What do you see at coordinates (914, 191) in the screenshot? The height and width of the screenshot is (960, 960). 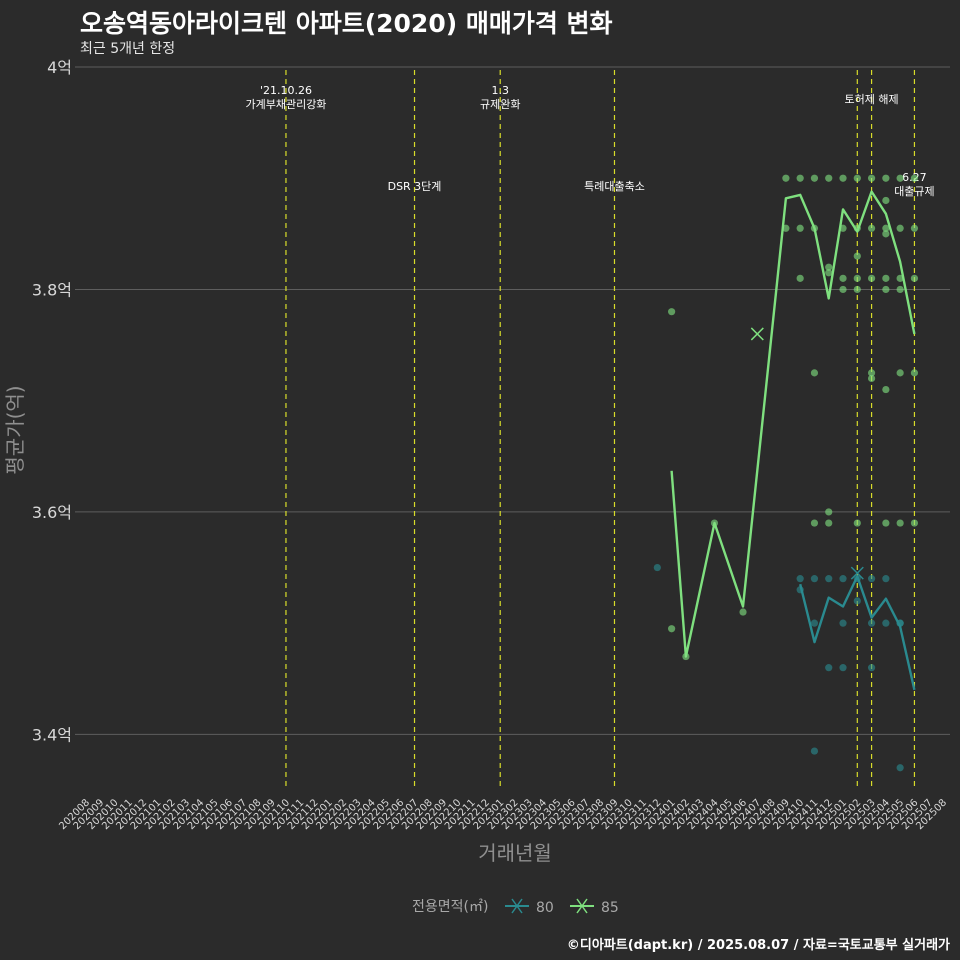 I see `event-label: 대출규제` at bounding box center [914, 191].